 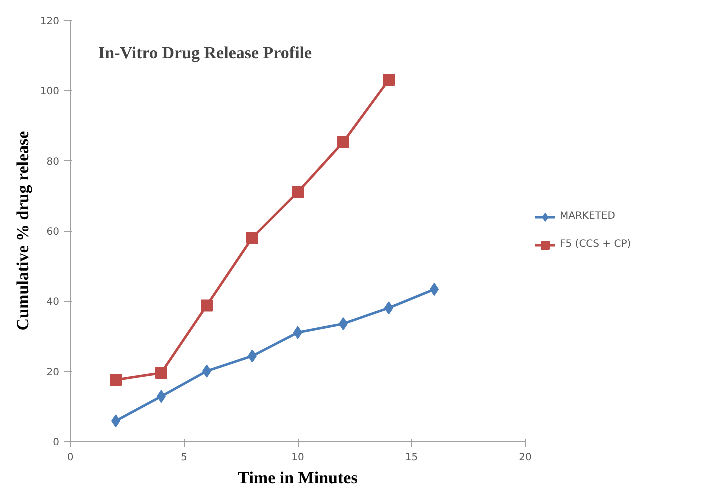 What do you see at coordinates (53, 372) in the screenshot?
I see `y-tick-label: 20` at bounding box center [53, 372].